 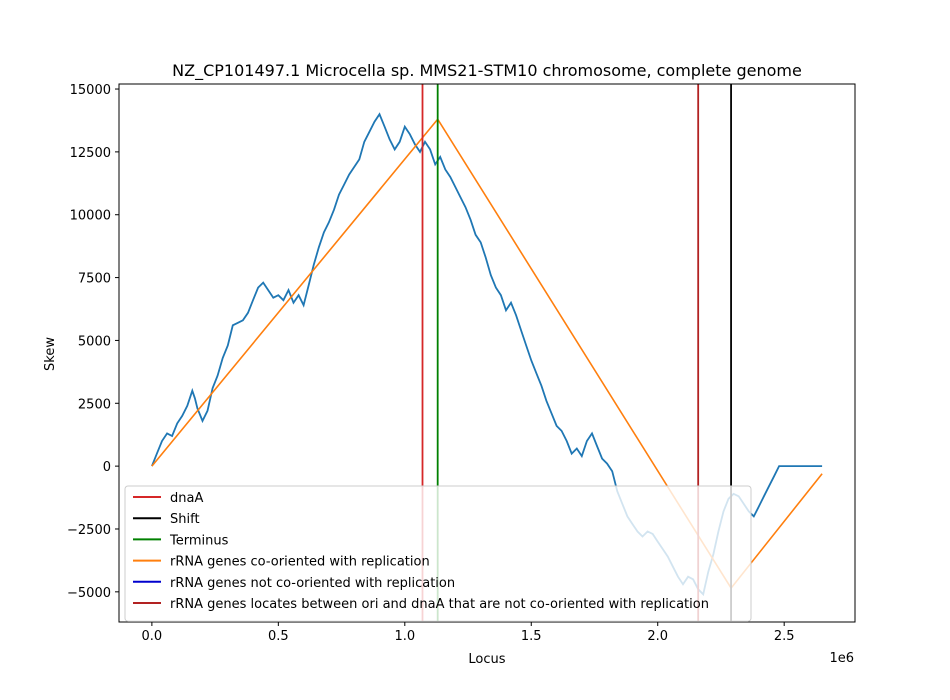 I want to click on y-tick-label: 5000, so click(x=94, y=341).